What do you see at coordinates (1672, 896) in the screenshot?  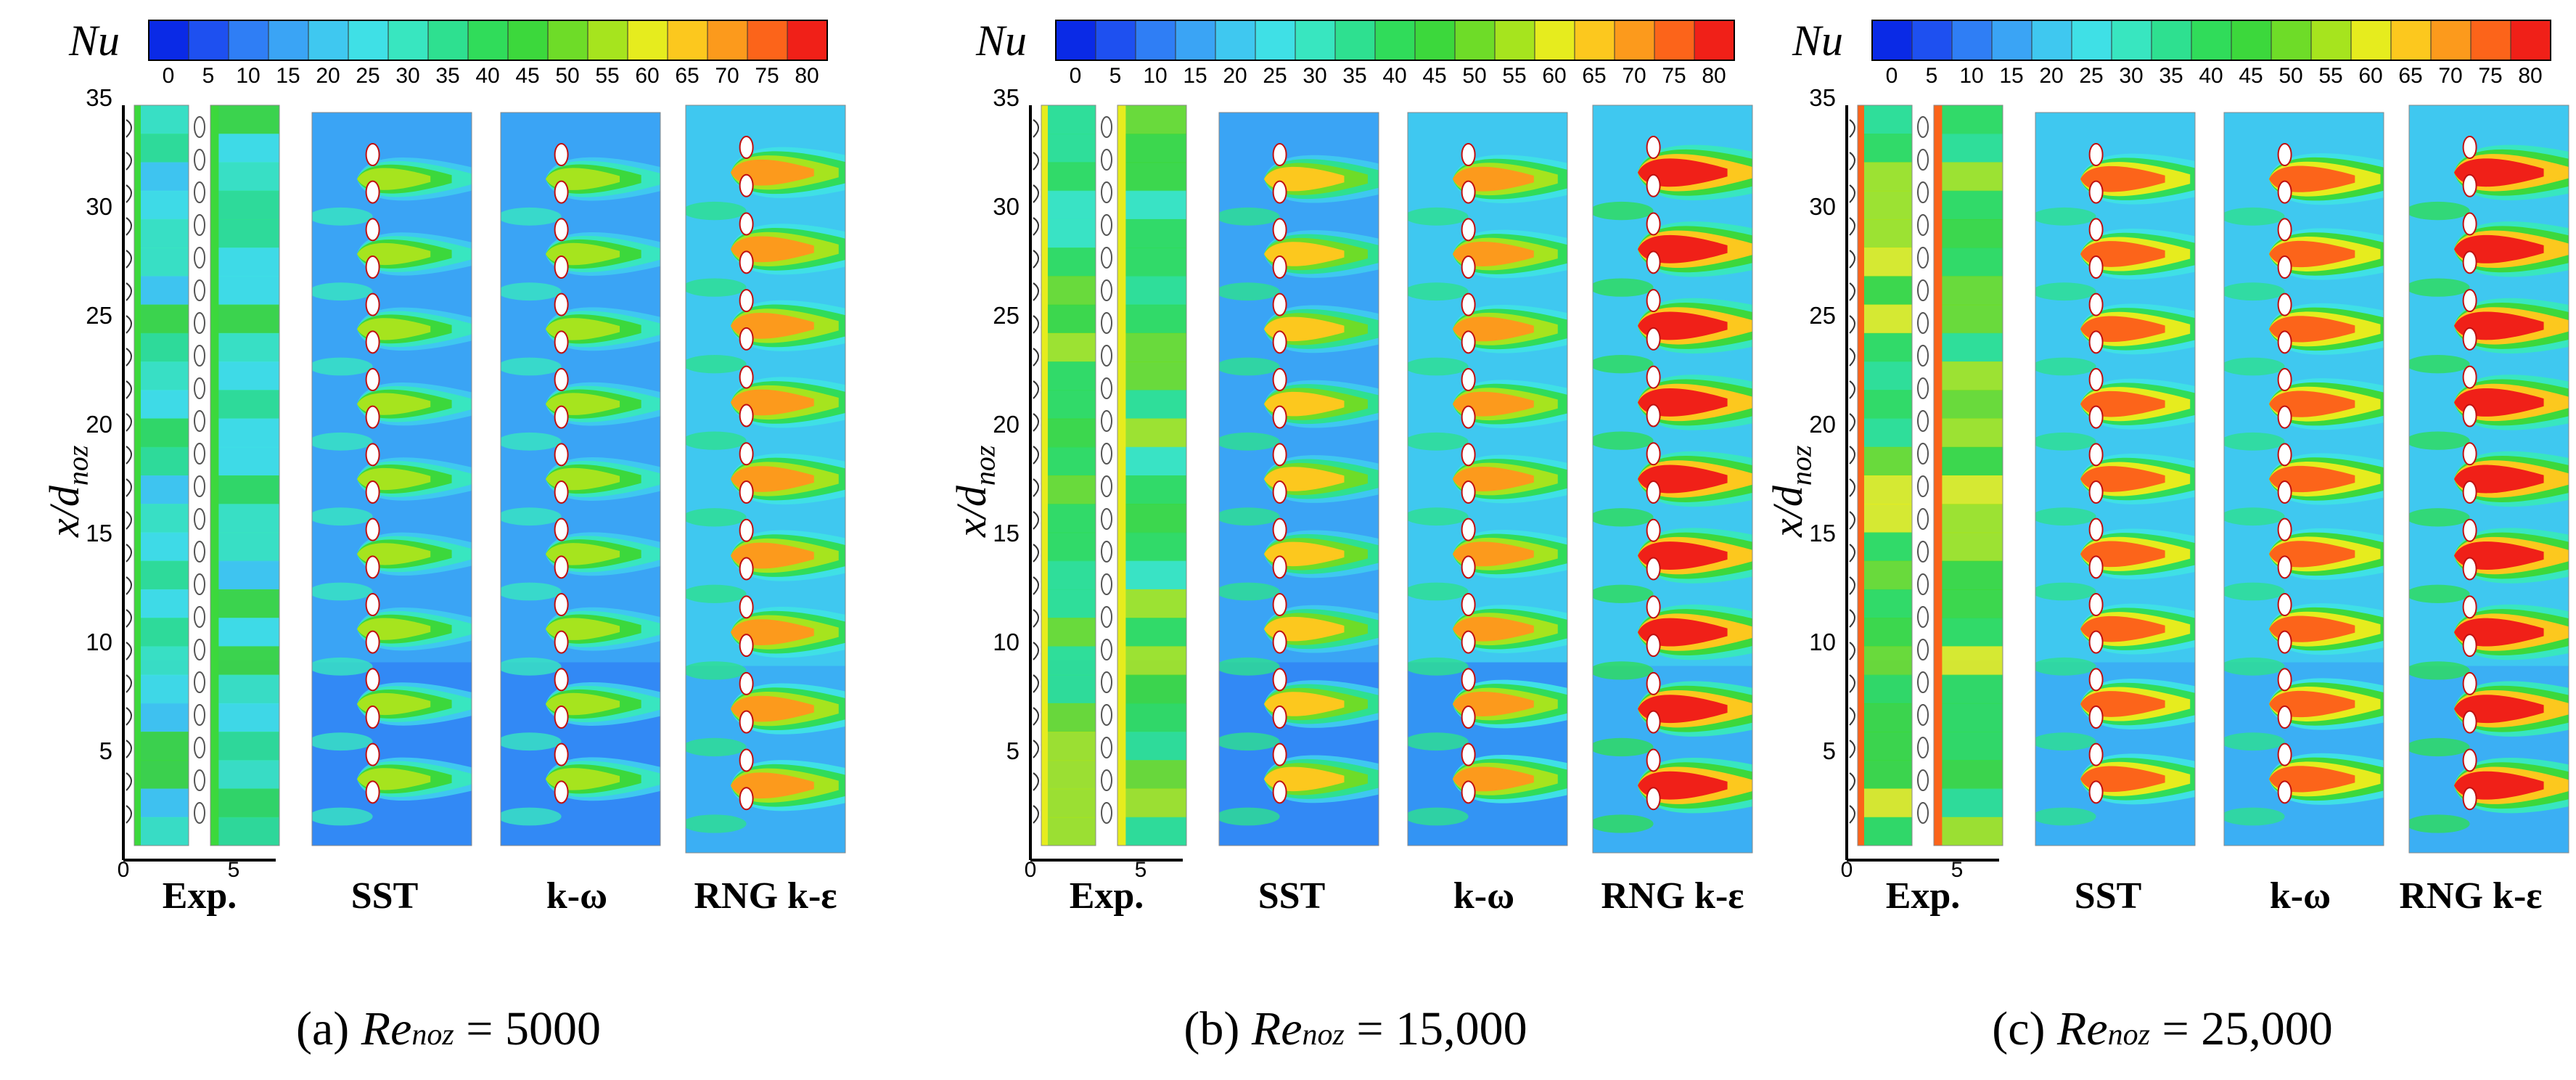 I see `label-rng-k-epsilon: RNG k-ε` at bounding box center [1672, 896].